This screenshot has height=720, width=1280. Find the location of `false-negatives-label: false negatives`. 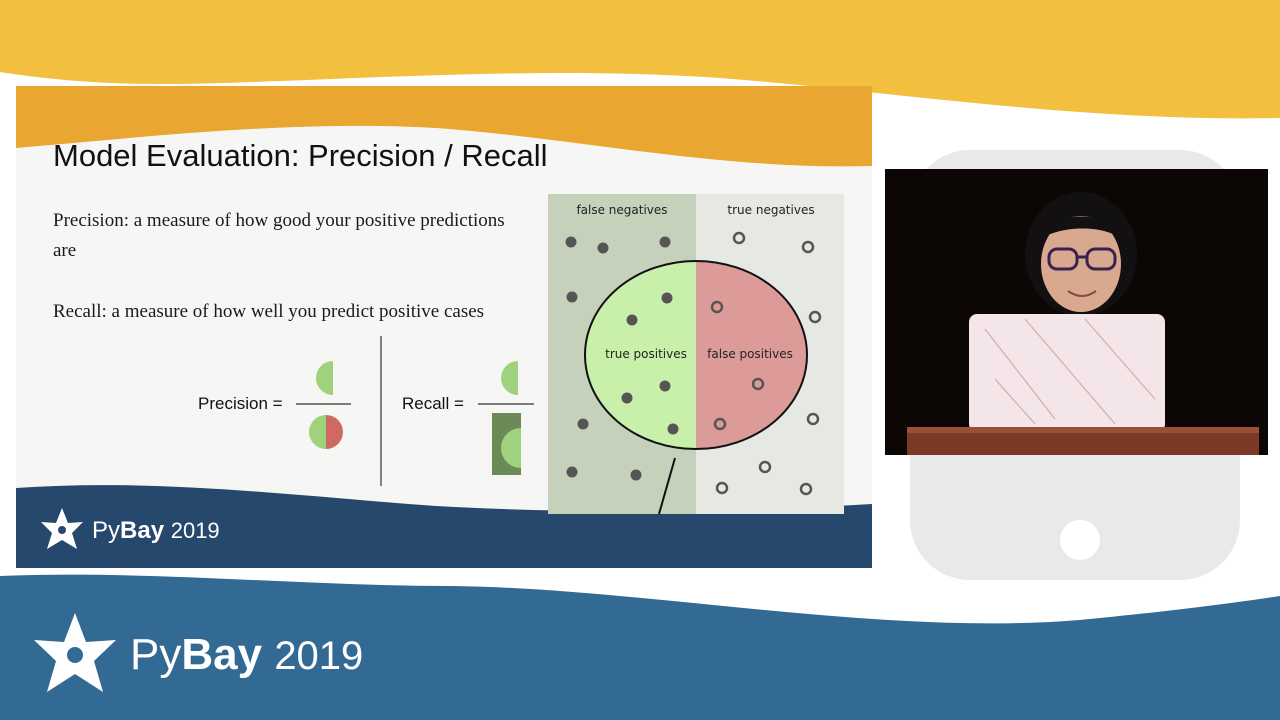

false-negatives-label: false negatives is located at coordinates (621, 210).